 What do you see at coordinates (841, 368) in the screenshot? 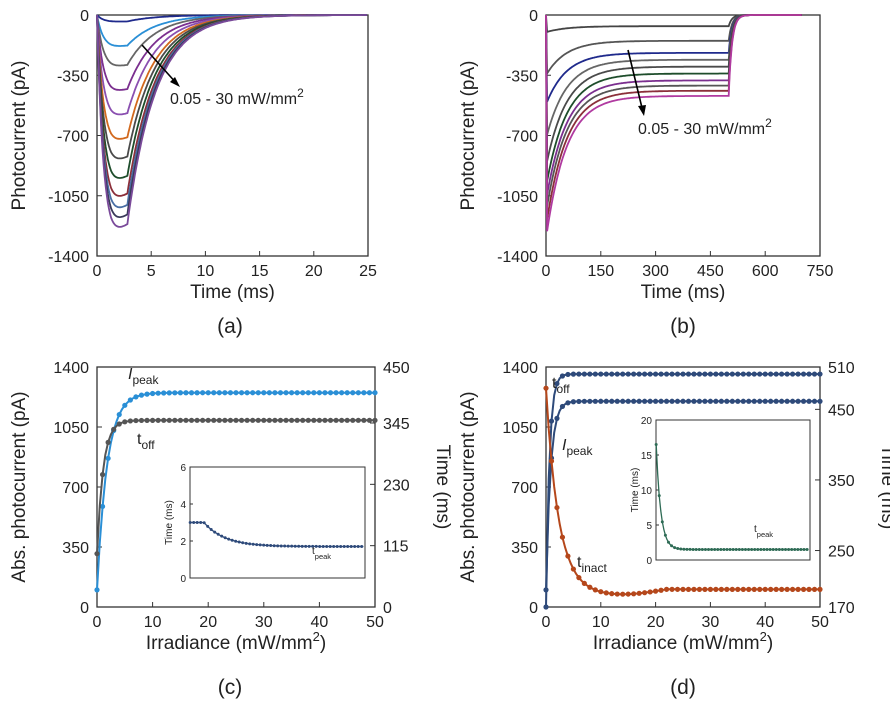
I see `right-tick-label: 510` at bounding box center [841, 368].